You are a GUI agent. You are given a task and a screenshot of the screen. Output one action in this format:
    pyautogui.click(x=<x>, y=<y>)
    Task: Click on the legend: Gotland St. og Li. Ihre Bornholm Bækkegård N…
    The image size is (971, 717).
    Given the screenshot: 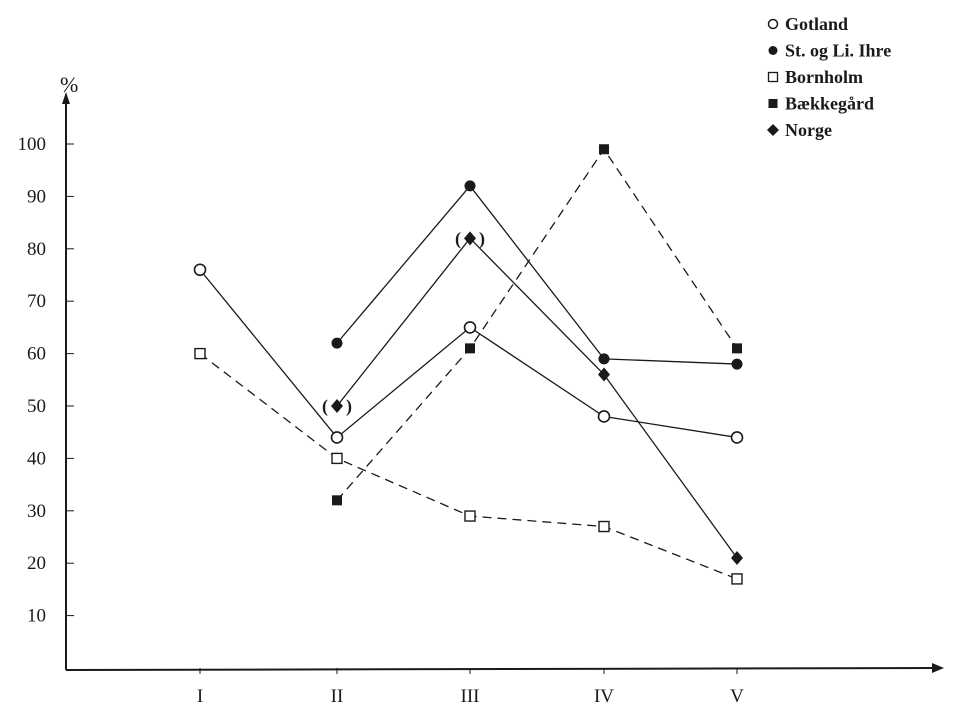 What is the action you would take?
    pyautogui.click(x=829, y=77)
    